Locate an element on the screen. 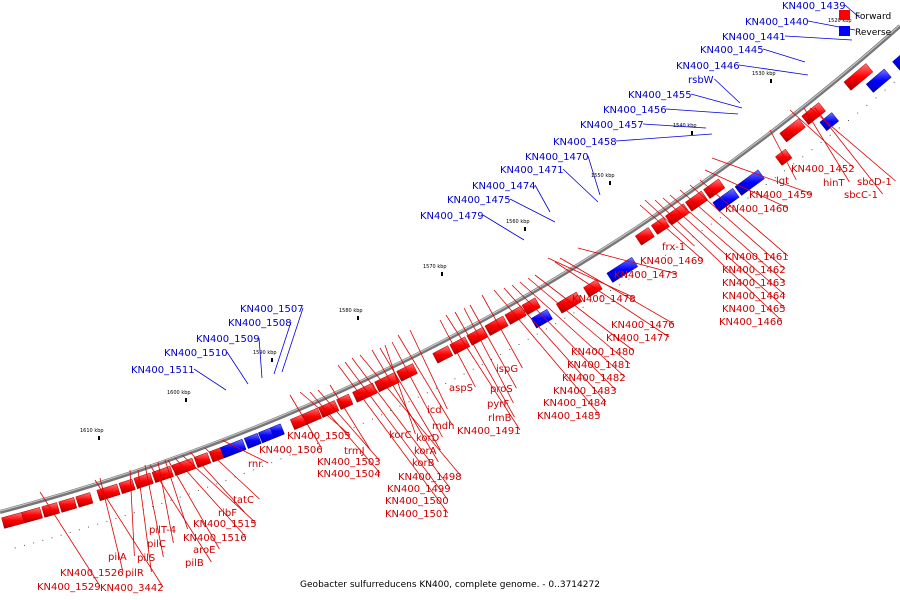  gene-label-kn400-1485: KN400_1485 is located at coordinates (569, 416).